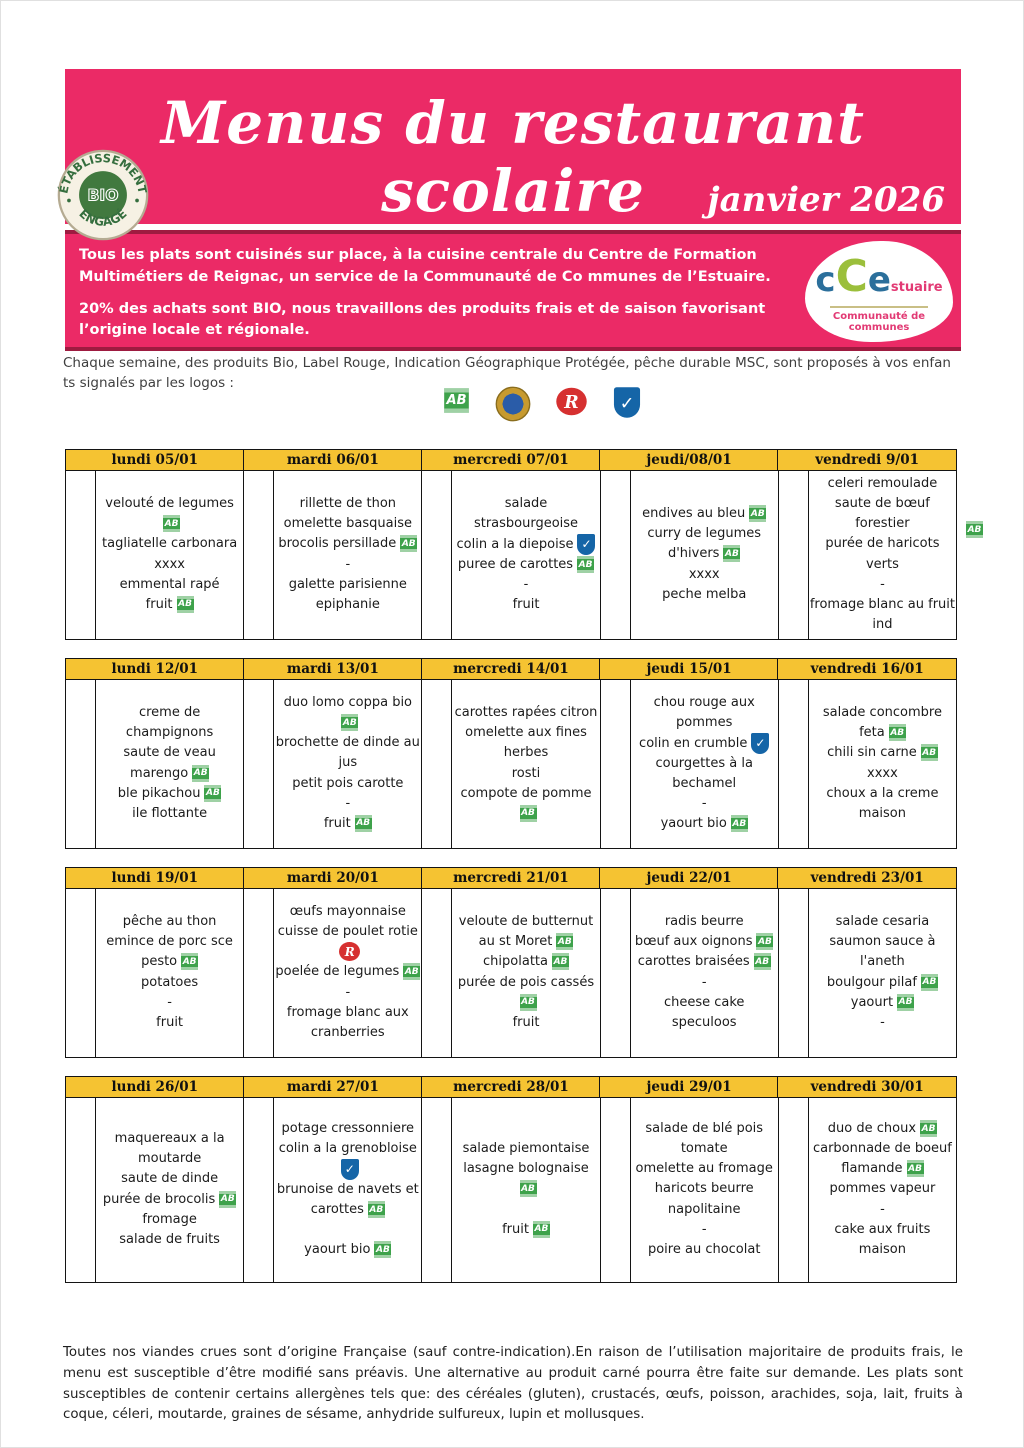 Image resolution: width=1024 pixels, height=1448 pixels. I want to click on menu-item: omelette basquaise, so click(347, 524).